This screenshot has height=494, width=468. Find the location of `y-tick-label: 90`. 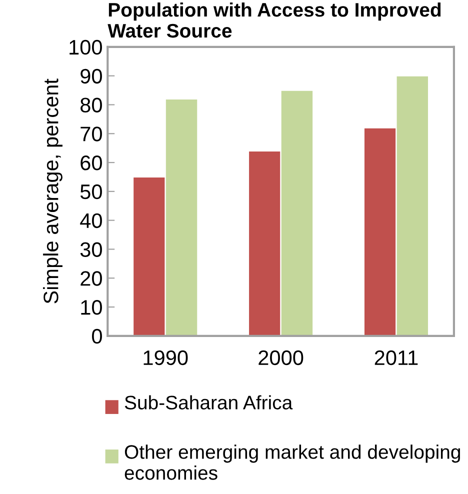

y-tick-label: 90 is located at coordinates (91, 76).